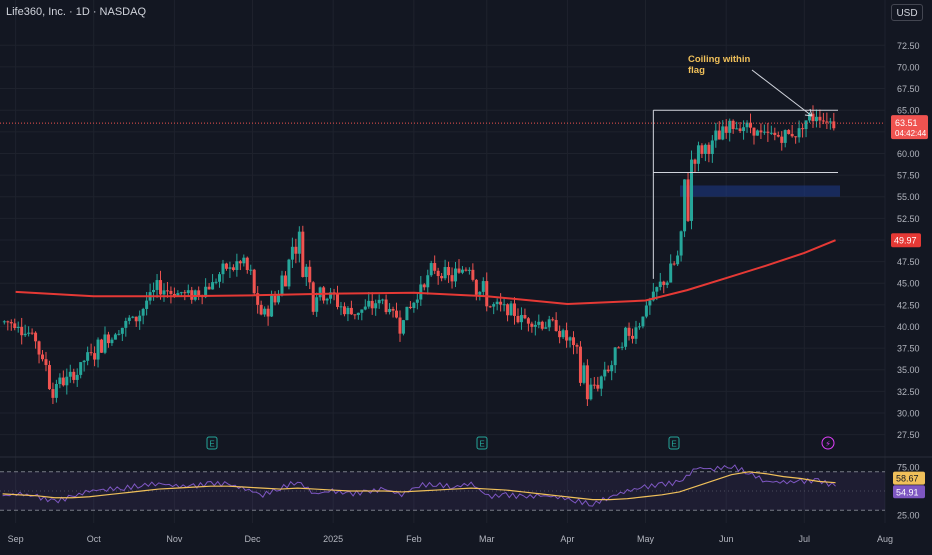 Image resolution: width=932 pixels, height=555 pixels. Describe the element at coordinates (907, 12) in the screenshot. I see `currency-button: USD` at that location.